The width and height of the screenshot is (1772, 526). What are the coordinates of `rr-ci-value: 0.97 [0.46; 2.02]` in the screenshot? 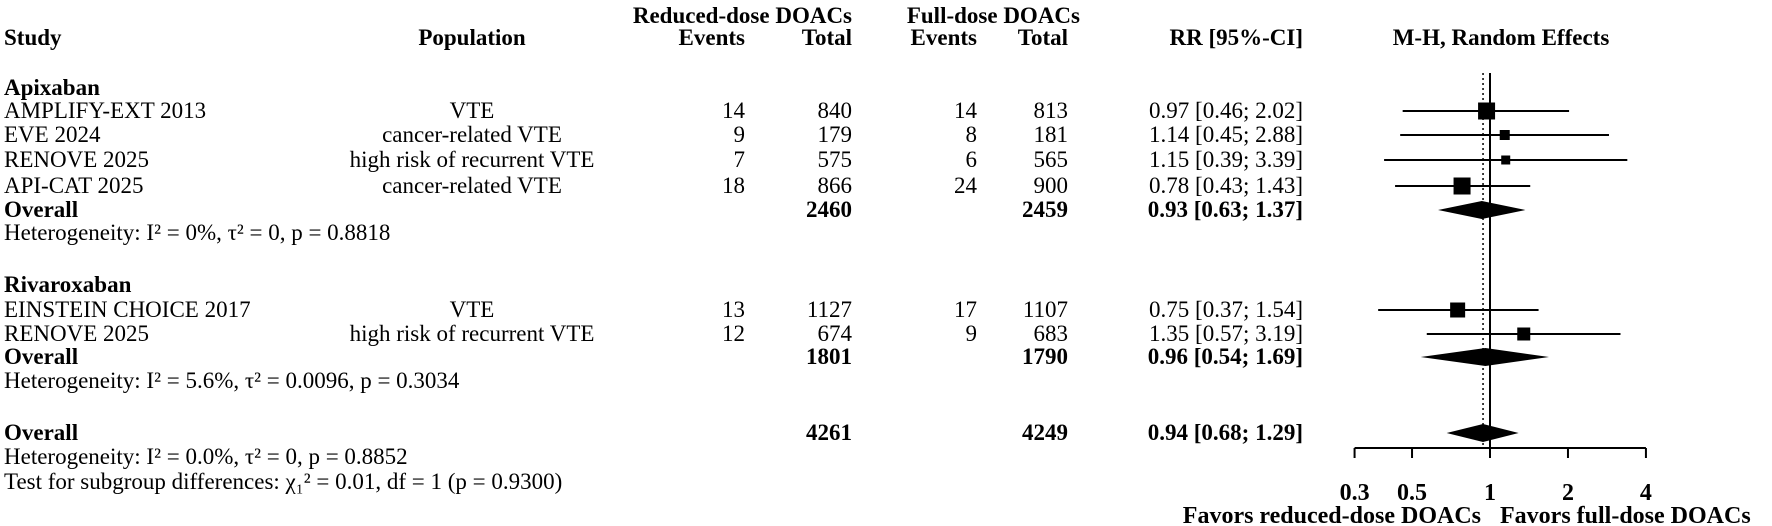 It's located at (1226, 110).